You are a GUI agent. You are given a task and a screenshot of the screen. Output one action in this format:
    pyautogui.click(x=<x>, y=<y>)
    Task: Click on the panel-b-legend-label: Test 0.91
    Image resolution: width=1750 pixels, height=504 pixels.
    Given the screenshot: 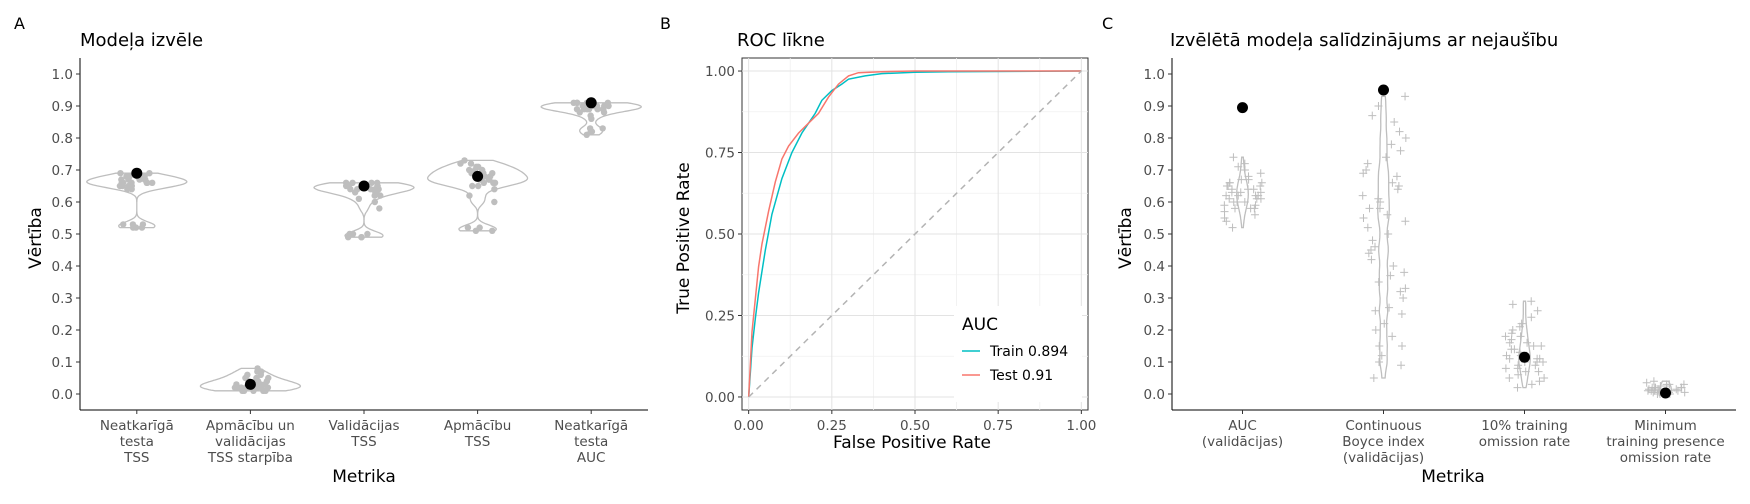 What is the action you would take?
    pyautogui.click(x=1021, y=376)
    